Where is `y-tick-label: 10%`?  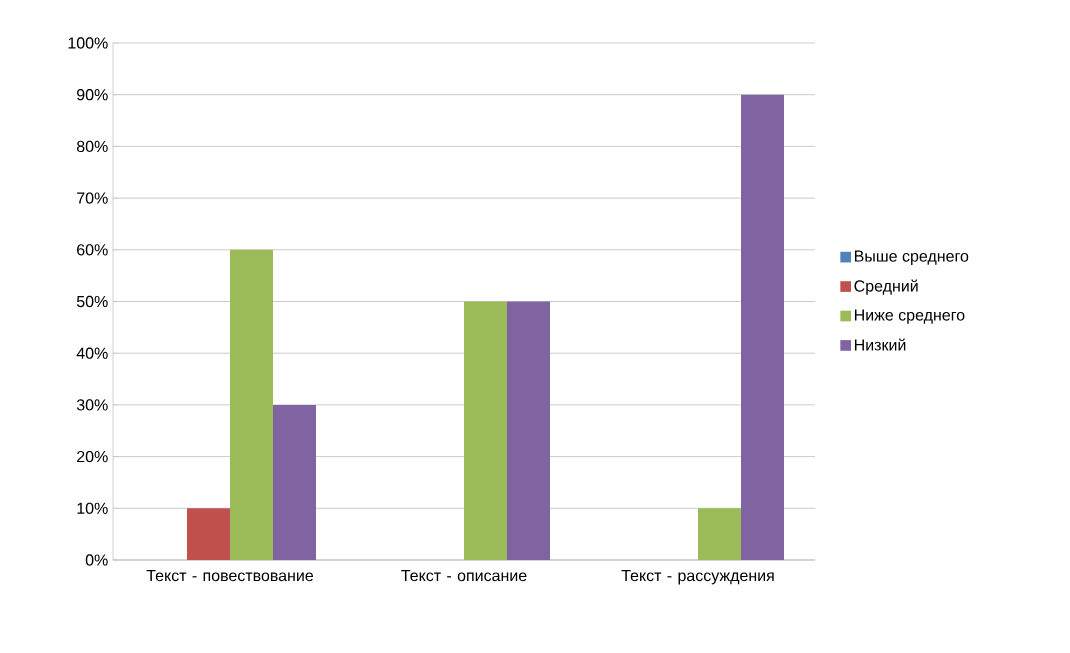
y-tick-label: 10% is located at coordinates (92, 508).